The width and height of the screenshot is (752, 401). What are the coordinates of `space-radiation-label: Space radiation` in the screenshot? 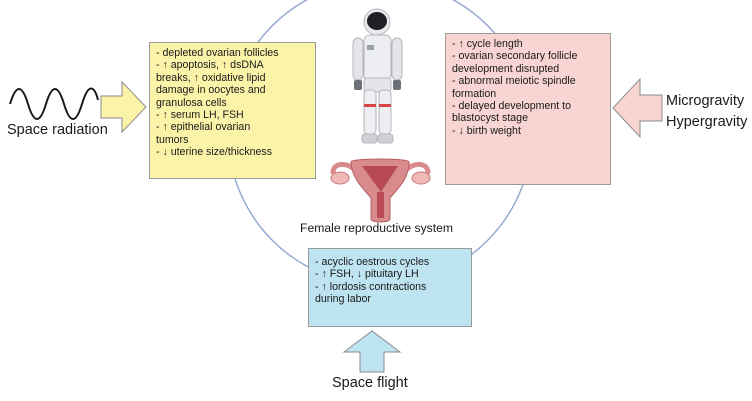 It's located at (57, 130).